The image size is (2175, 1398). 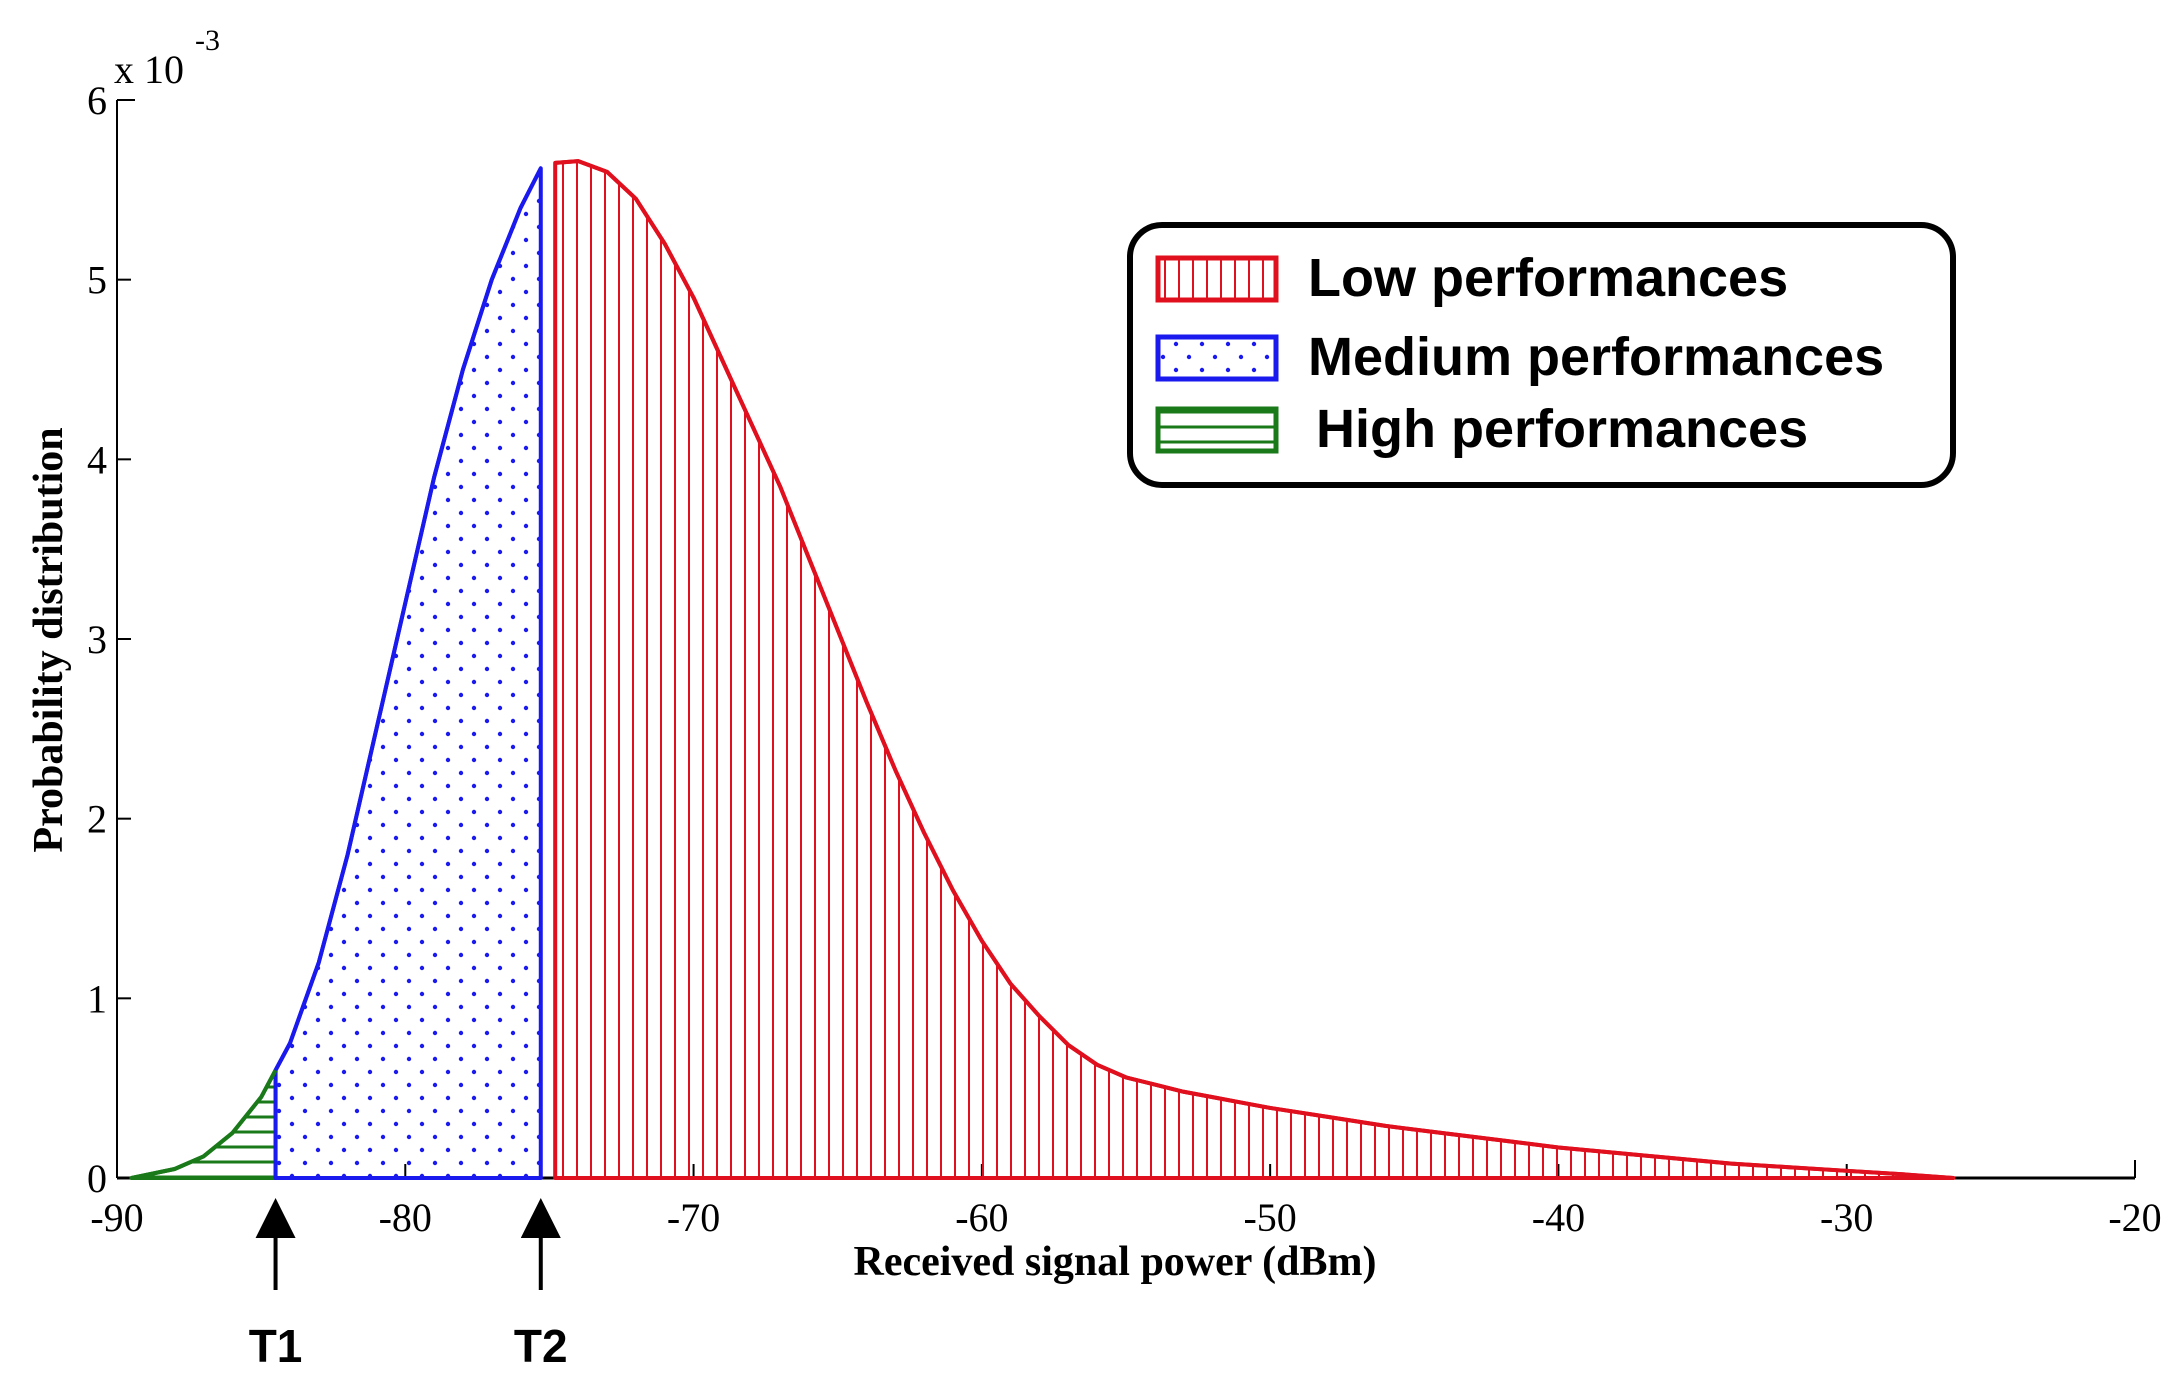 I want to click on threshold-label-t1: T1, so click(x=276, y=1346).